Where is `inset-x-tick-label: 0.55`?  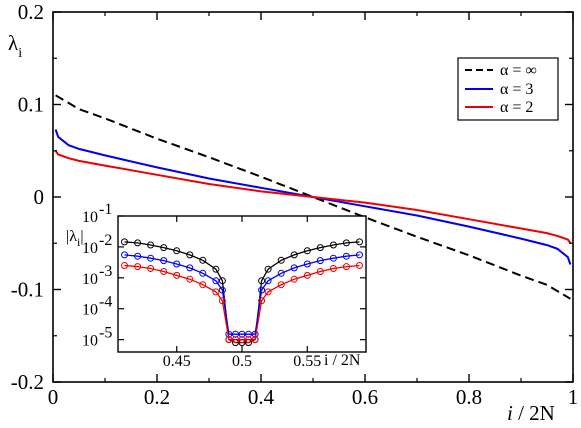 inset-x-tick-label: 0.55 is located at coordinates (307, 361).